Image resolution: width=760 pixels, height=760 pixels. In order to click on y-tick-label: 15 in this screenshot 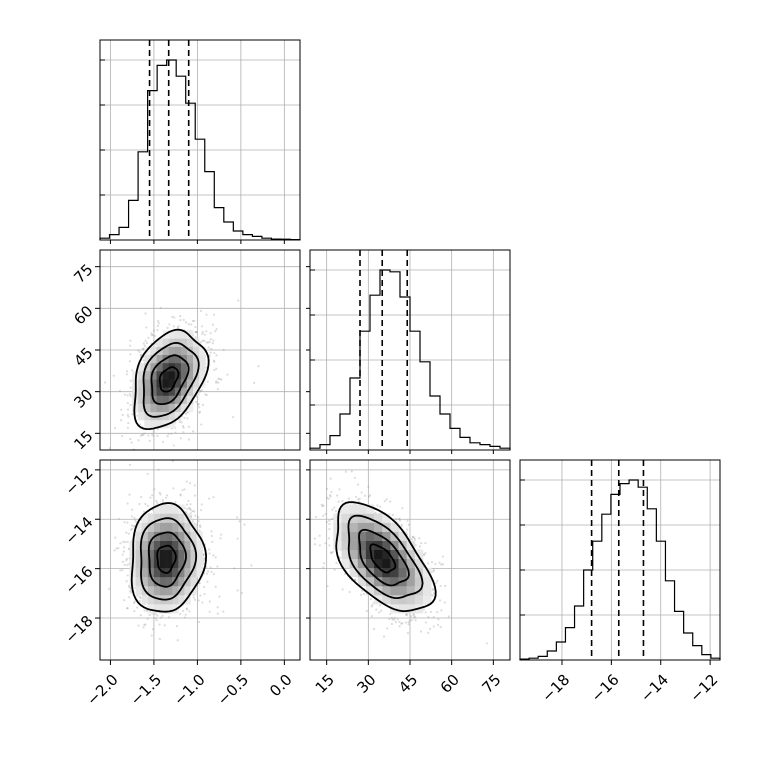, I will do `click(83, 440)`.